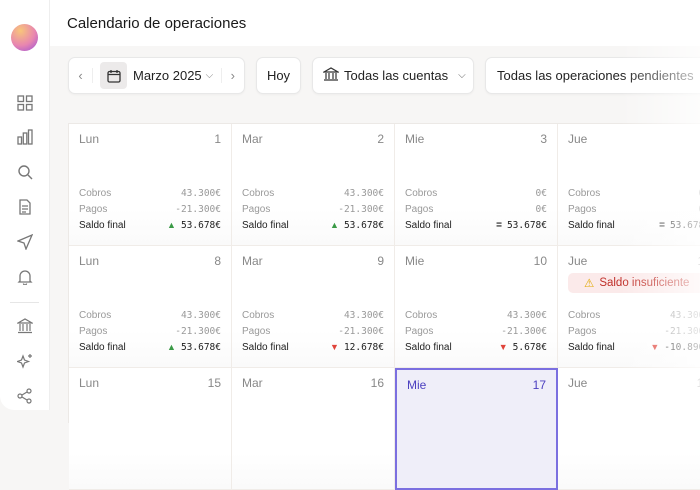 This screenshot has height=490, width=700. What do you see at coordinates (24, 302) in the screenshot?
I see `sidebar-divider` at bounding box center [24, 302].